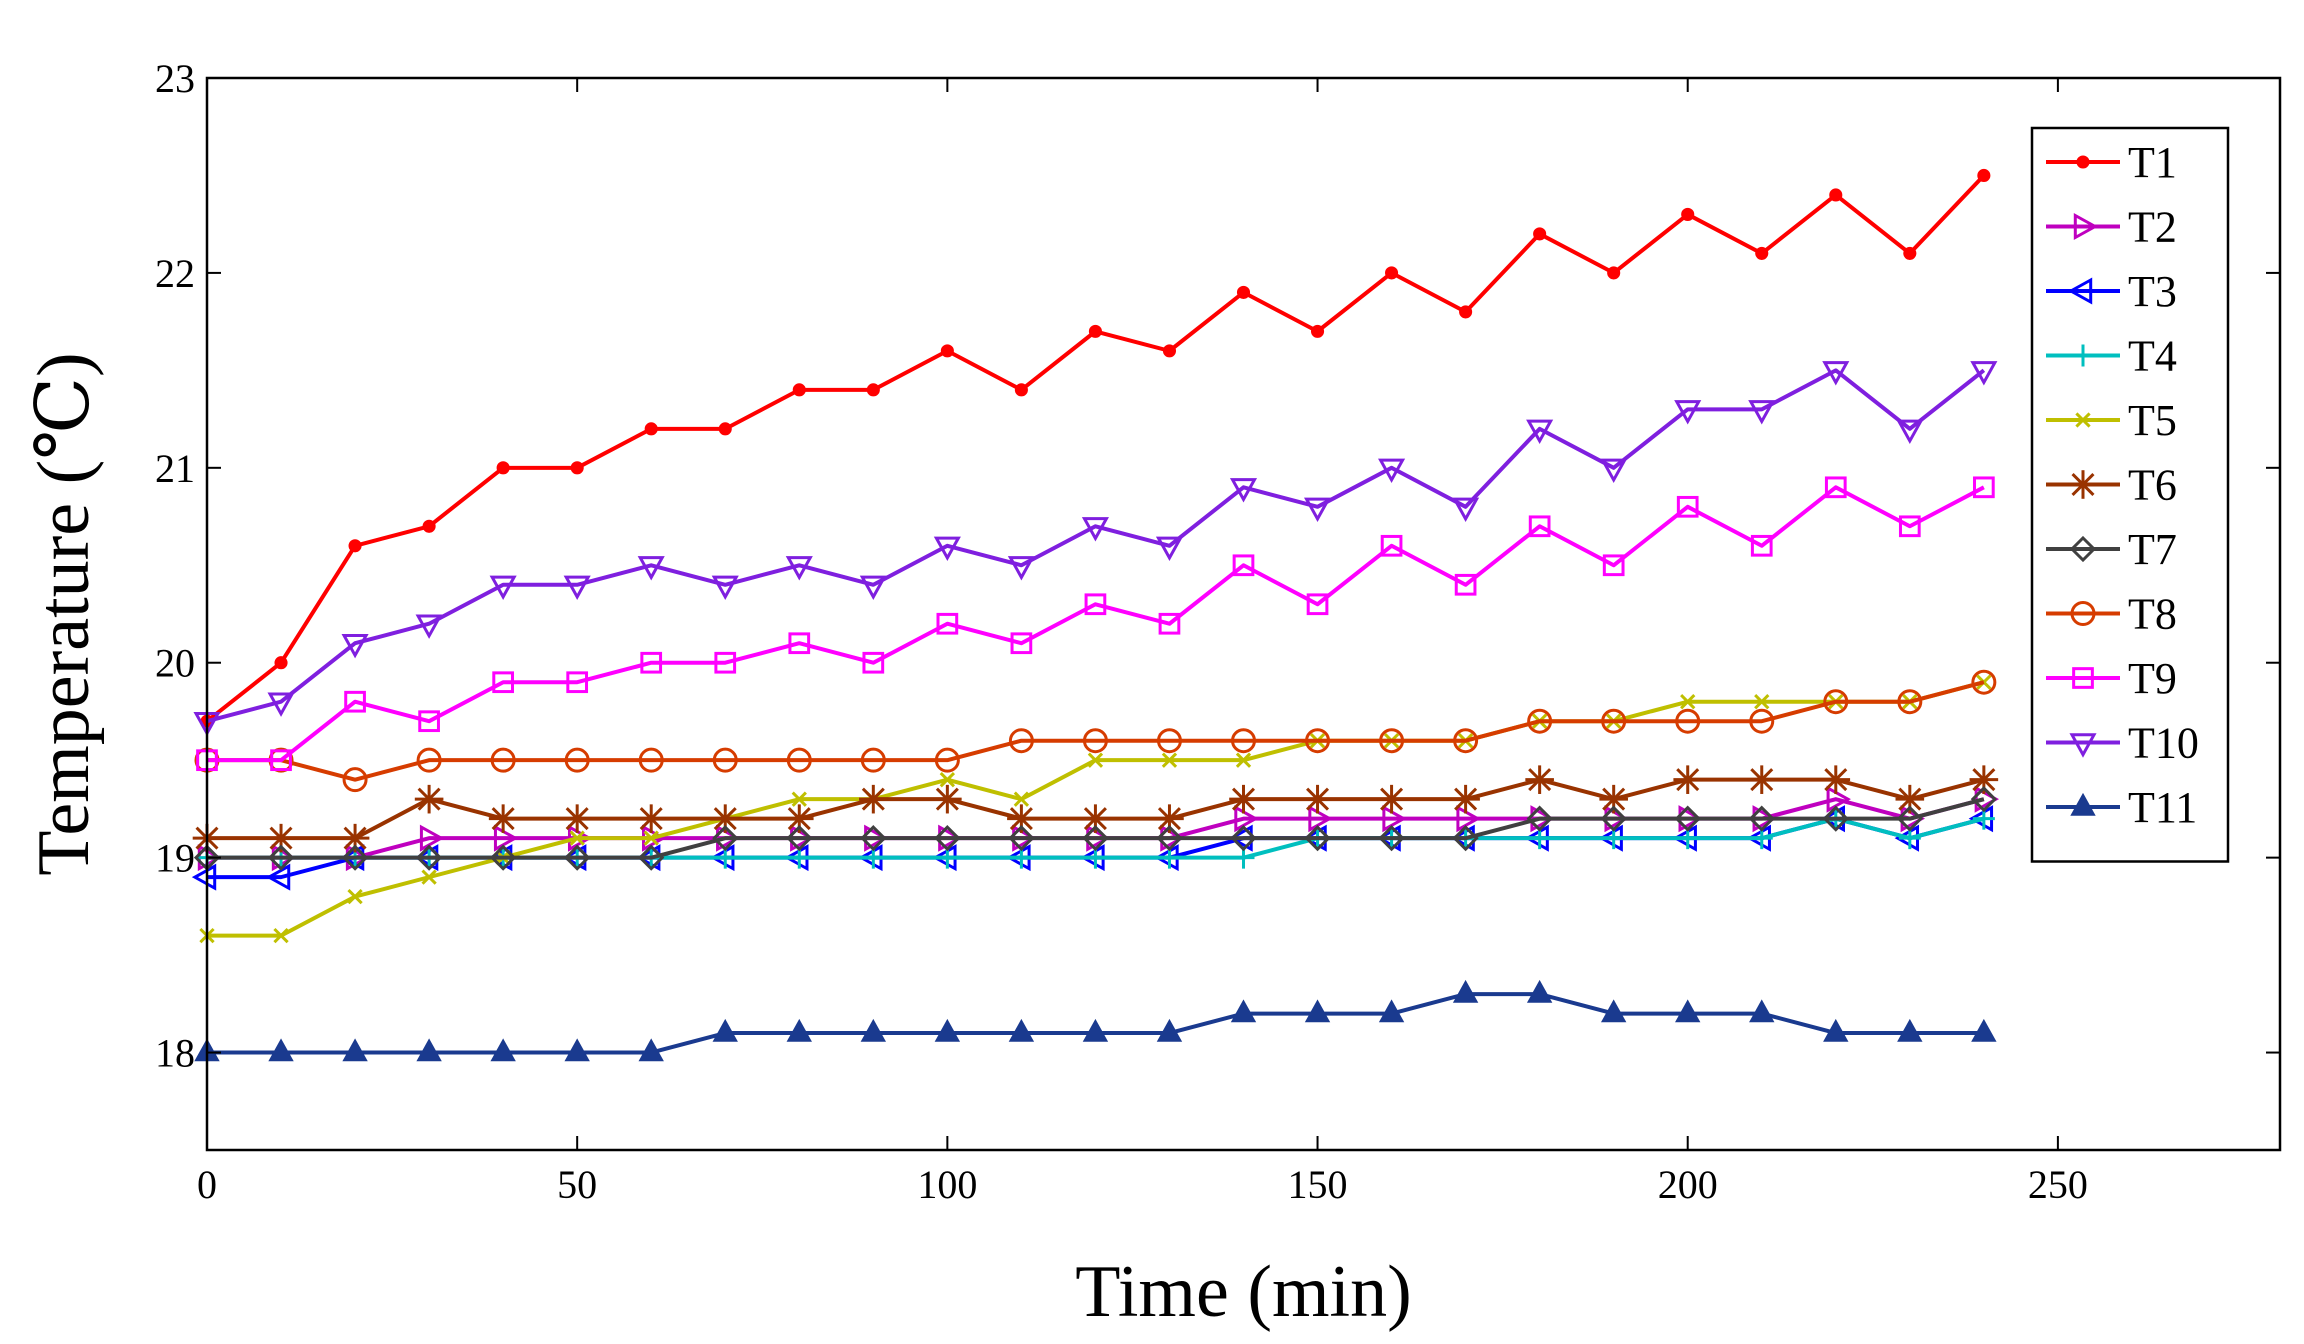 The height and width of the screenshot is (1344, 2304). What do you see at coordinates (1095, 731) in the screenshot?
I see `series-T8` at bounding box center [1095, 731].